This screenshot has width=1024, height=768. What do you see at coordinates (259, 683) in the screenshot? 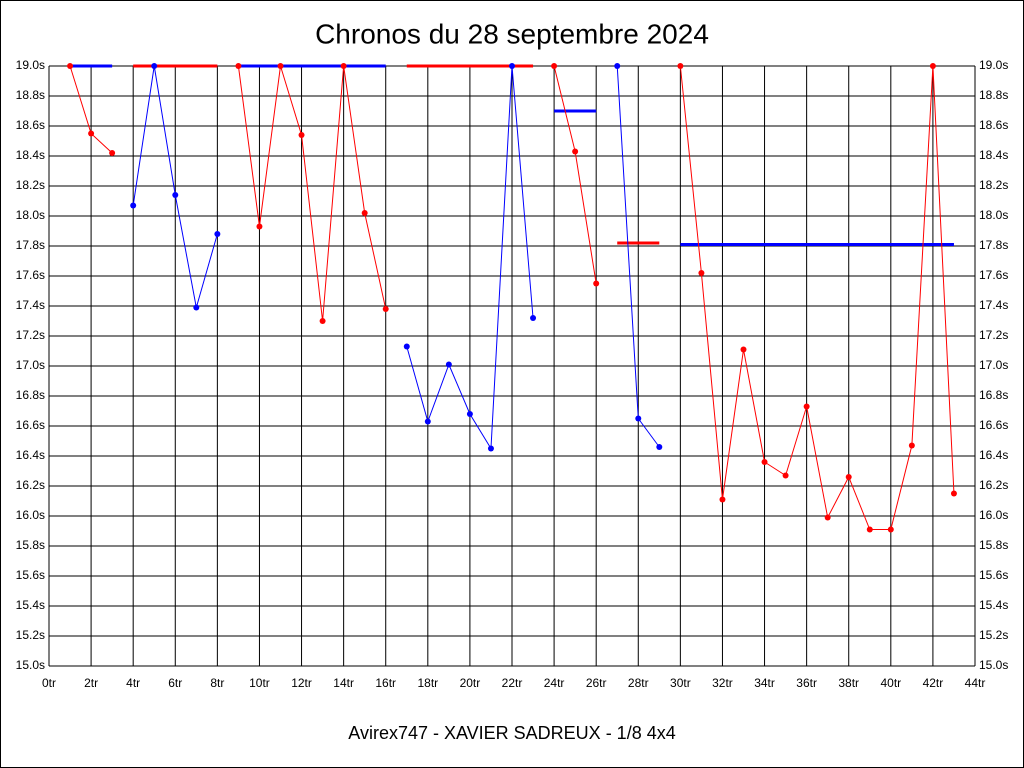
I see `x-tick-label: 10tr` at bounding box center [259, 683].